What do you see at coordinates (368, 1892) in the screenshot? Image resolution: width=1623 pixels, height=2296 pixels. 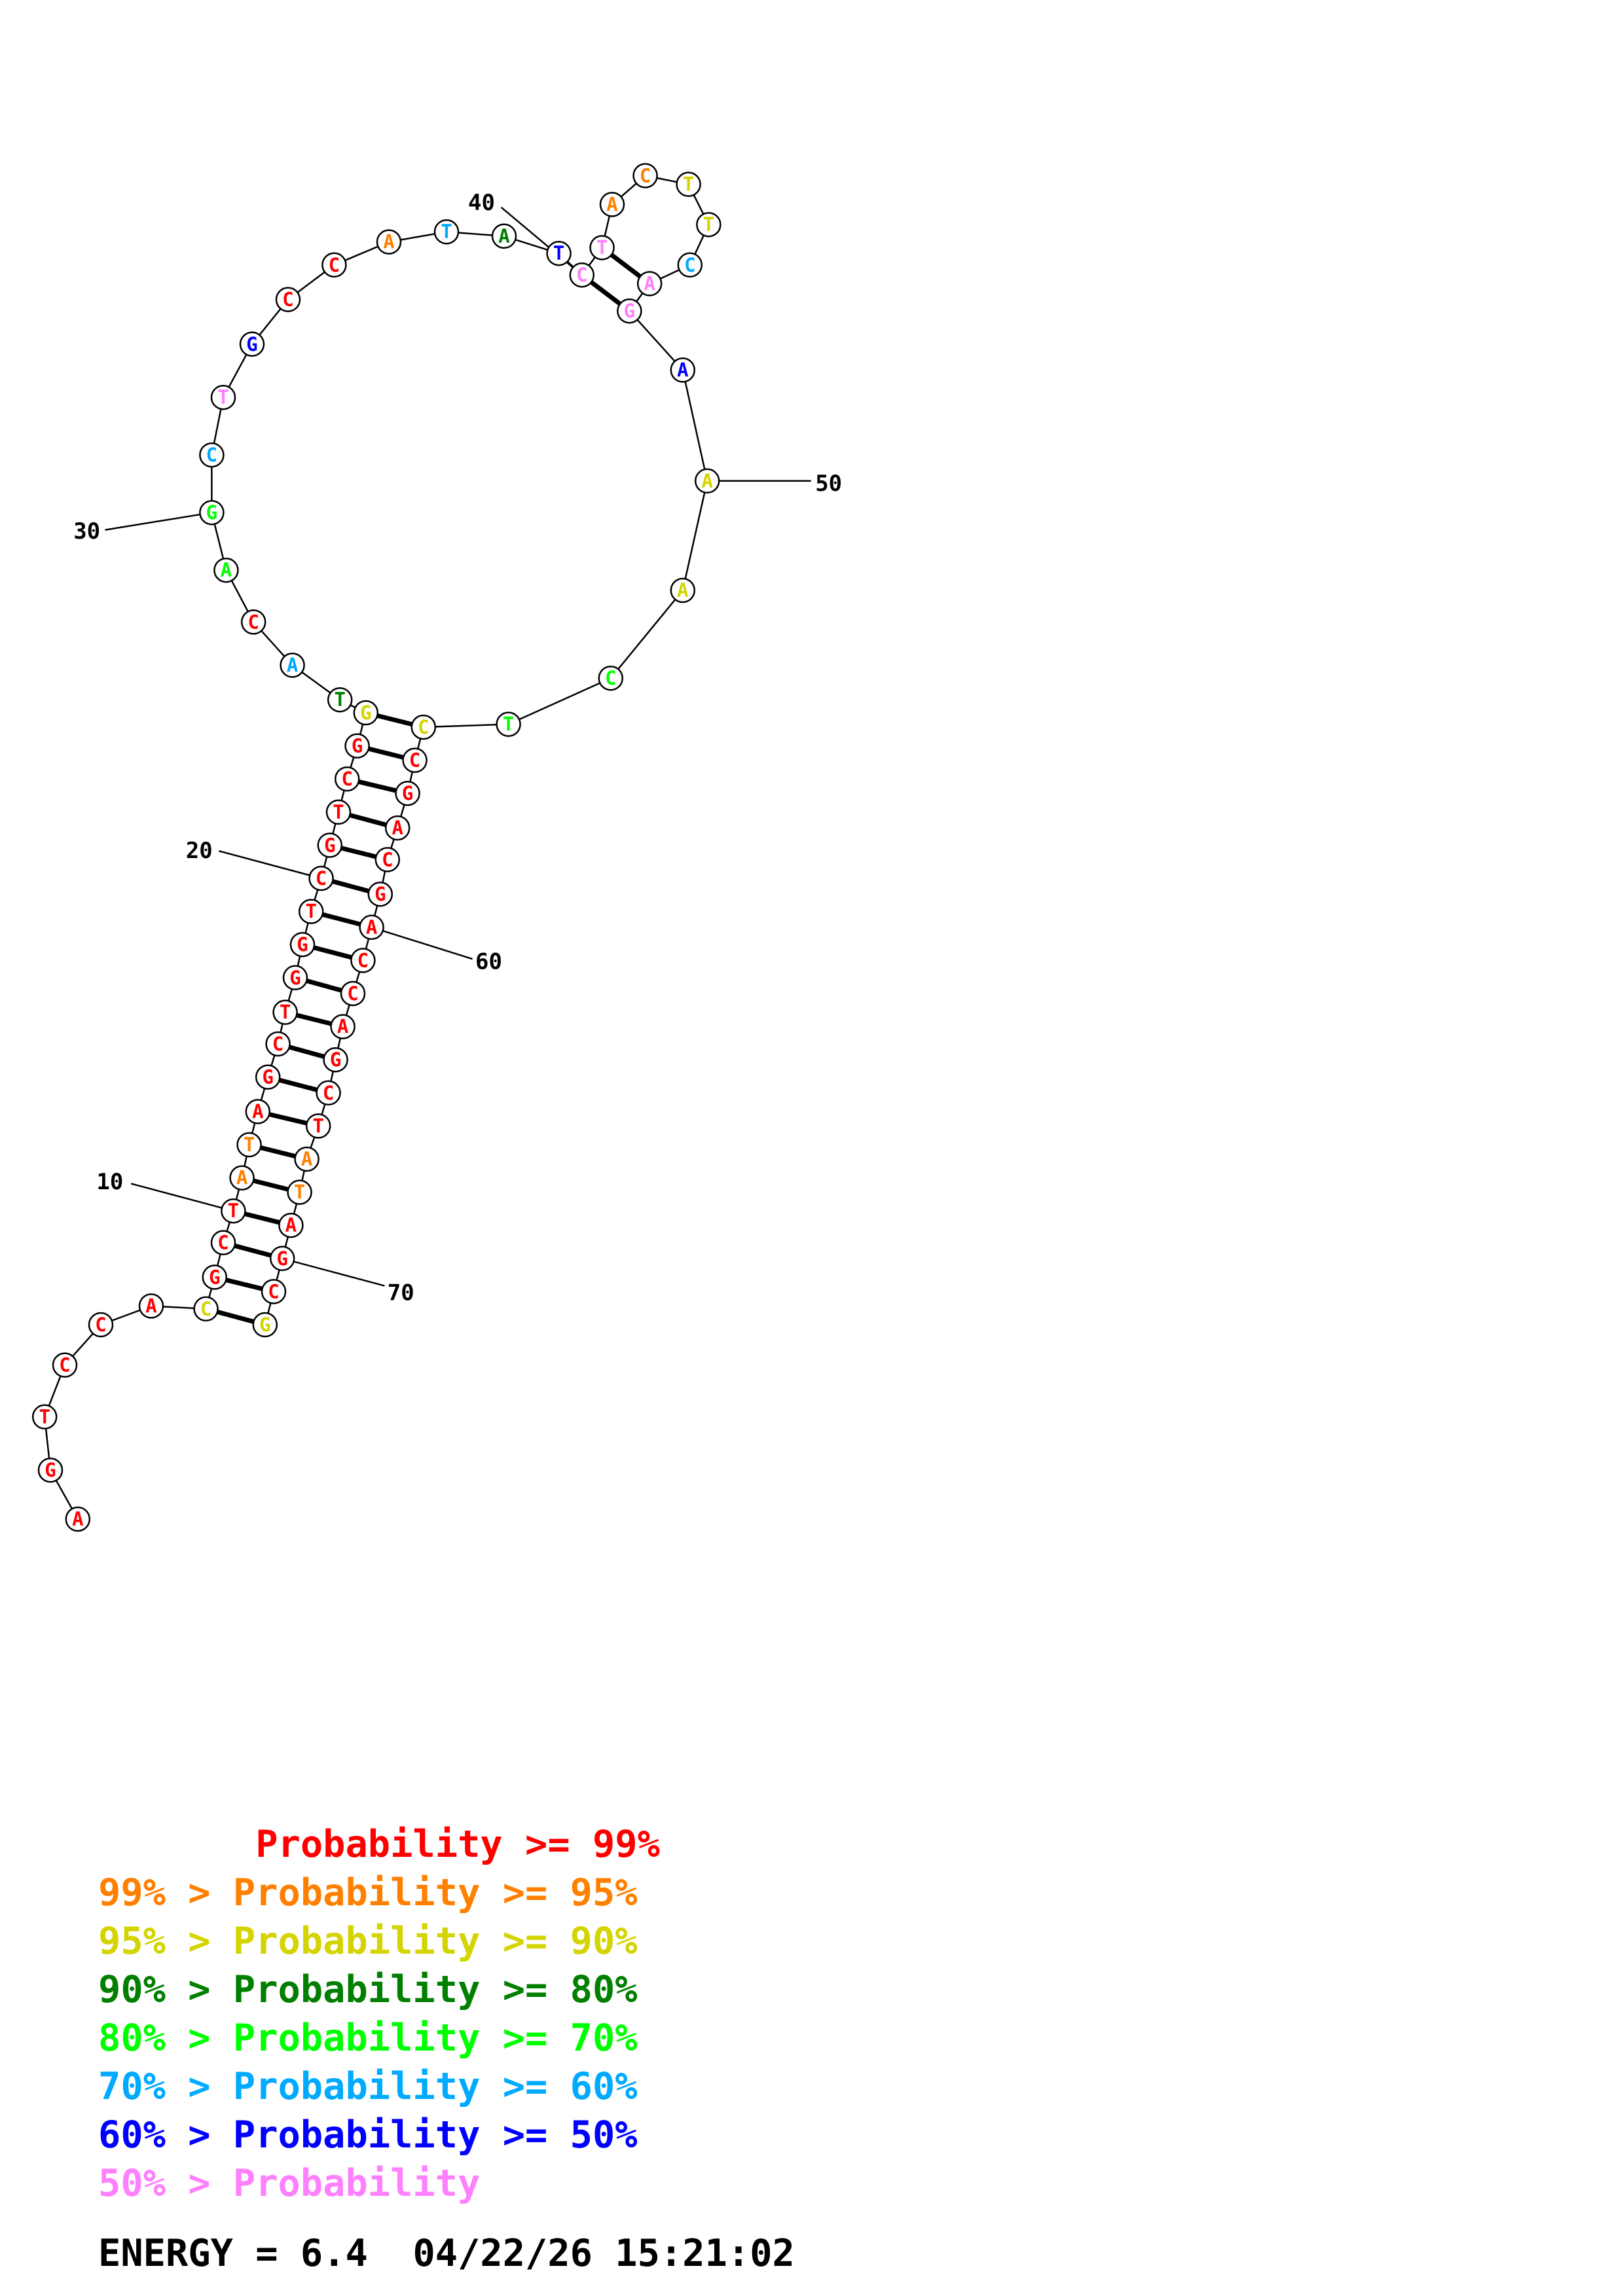 I see `legend-entry: 99% > Probability >= 95%` at bounding box center [368, 1892].